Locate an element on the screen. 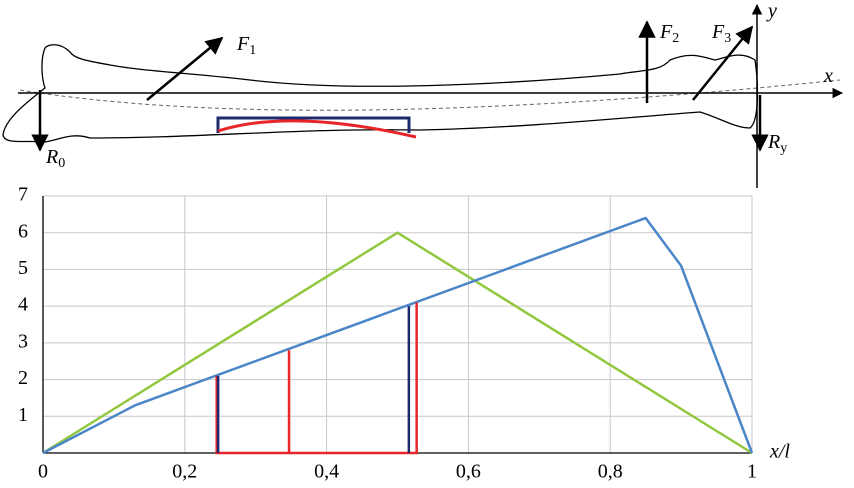  x-tick-label: 0,4 is located at coordinates (326, 472).